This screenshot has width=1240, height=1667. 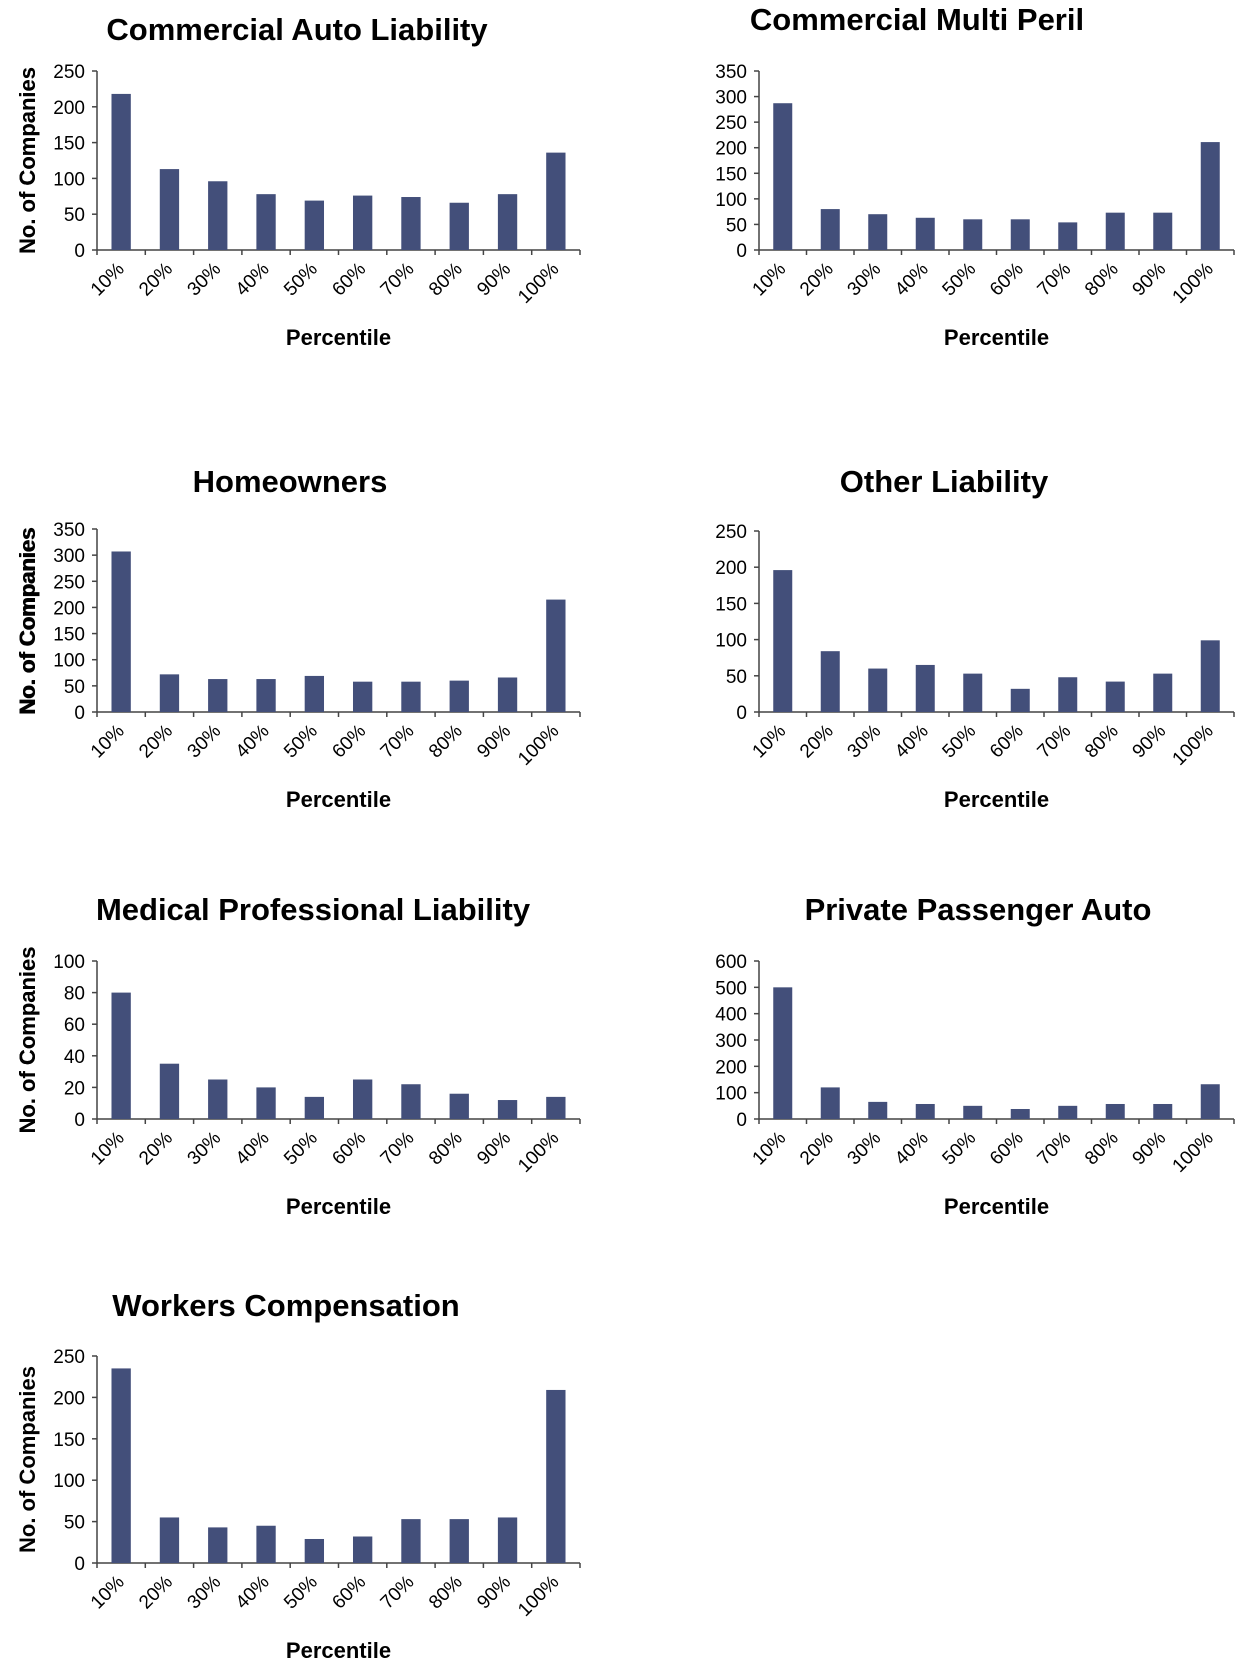 What do you see at coordinates (74, 1057) in the screenshot?
I see `y-tick-label: 40` at bounding box center [74, 1057].